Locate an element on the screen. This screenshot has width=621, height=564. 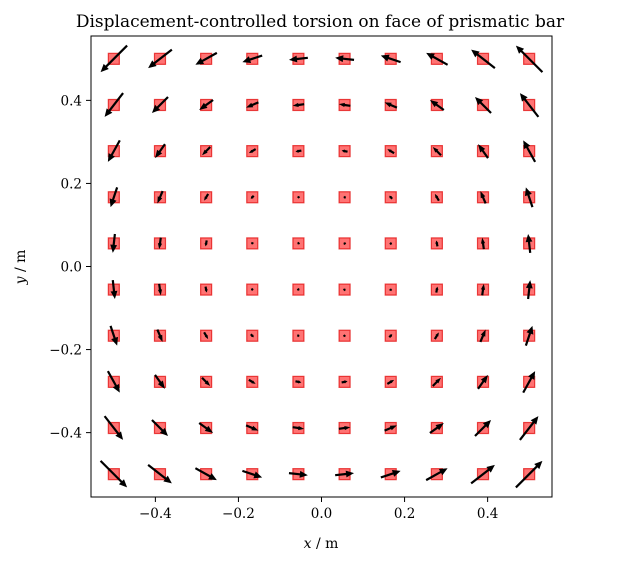
y-tick-label: −0.4 is located at coordinates (65, 434).